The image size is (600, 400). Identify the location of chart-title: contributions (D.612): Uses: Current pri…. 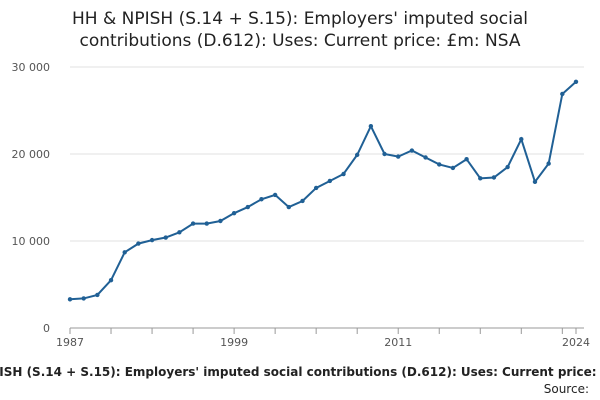
(299, 41).